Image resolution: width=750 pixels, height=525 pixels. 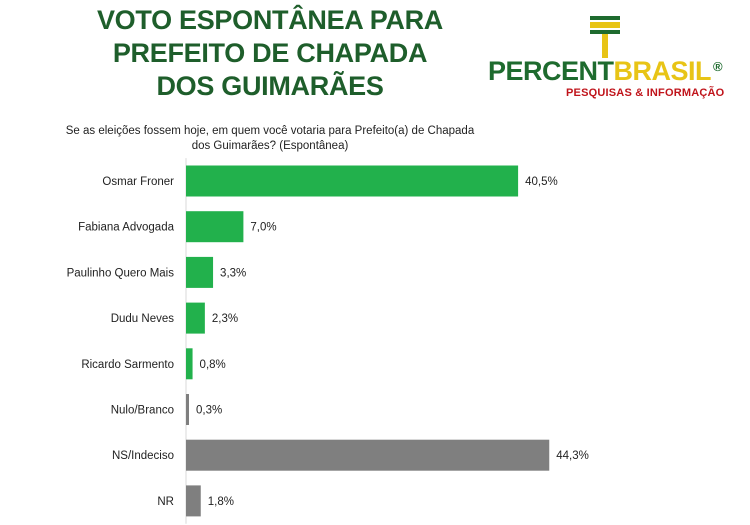 I want to click on category-label: Nulo/Branco, so click(x=142, y=411).